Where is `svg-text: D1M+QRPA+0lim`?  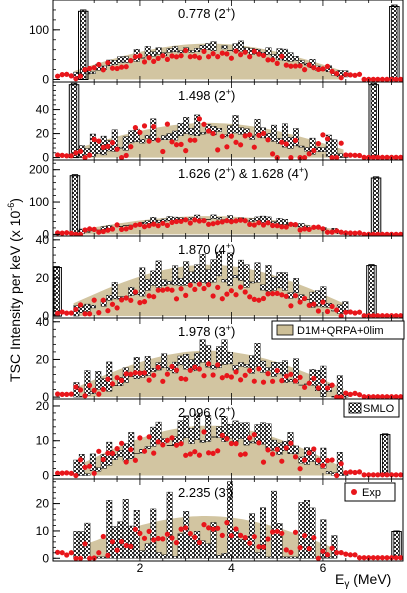
svg-text: D1M+QRPA+0lim is located at coordinates (340, 331).